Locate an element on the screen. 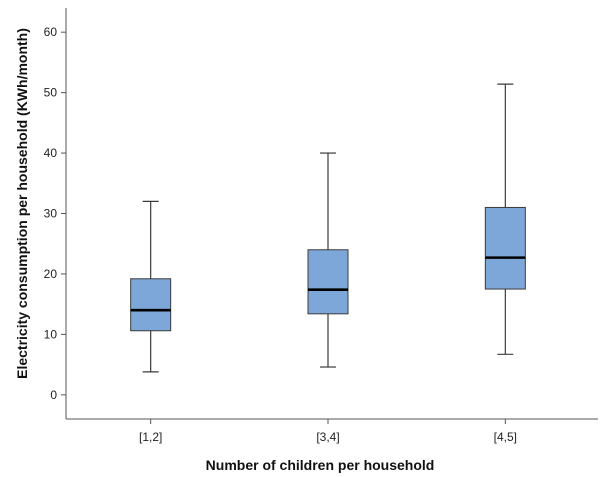 The image size is (605, 477). x-tick-label: [3,4] is located at coordinates (327, 437).